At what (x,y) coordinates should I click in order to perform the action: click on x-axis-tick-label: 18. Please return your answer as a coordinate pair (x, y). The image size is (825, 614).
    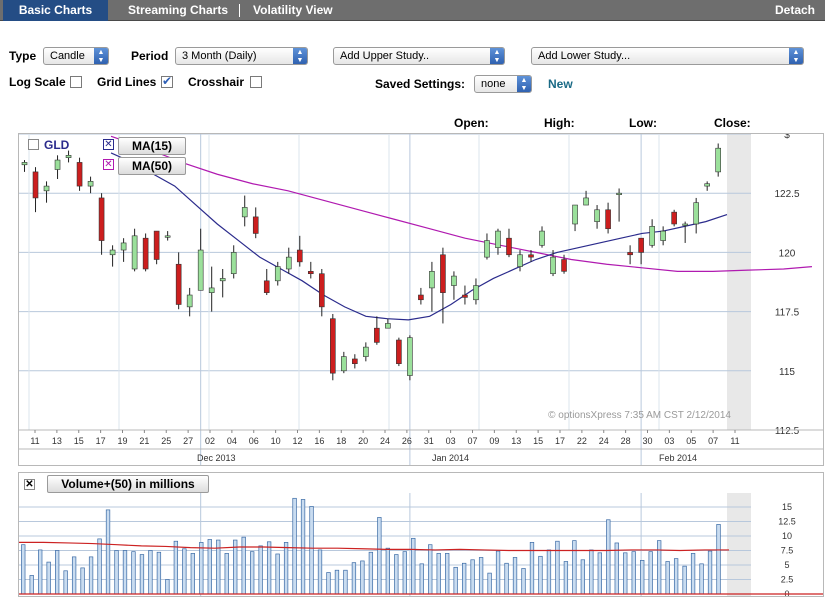
    Looking at the image, I should click on (341, 441).